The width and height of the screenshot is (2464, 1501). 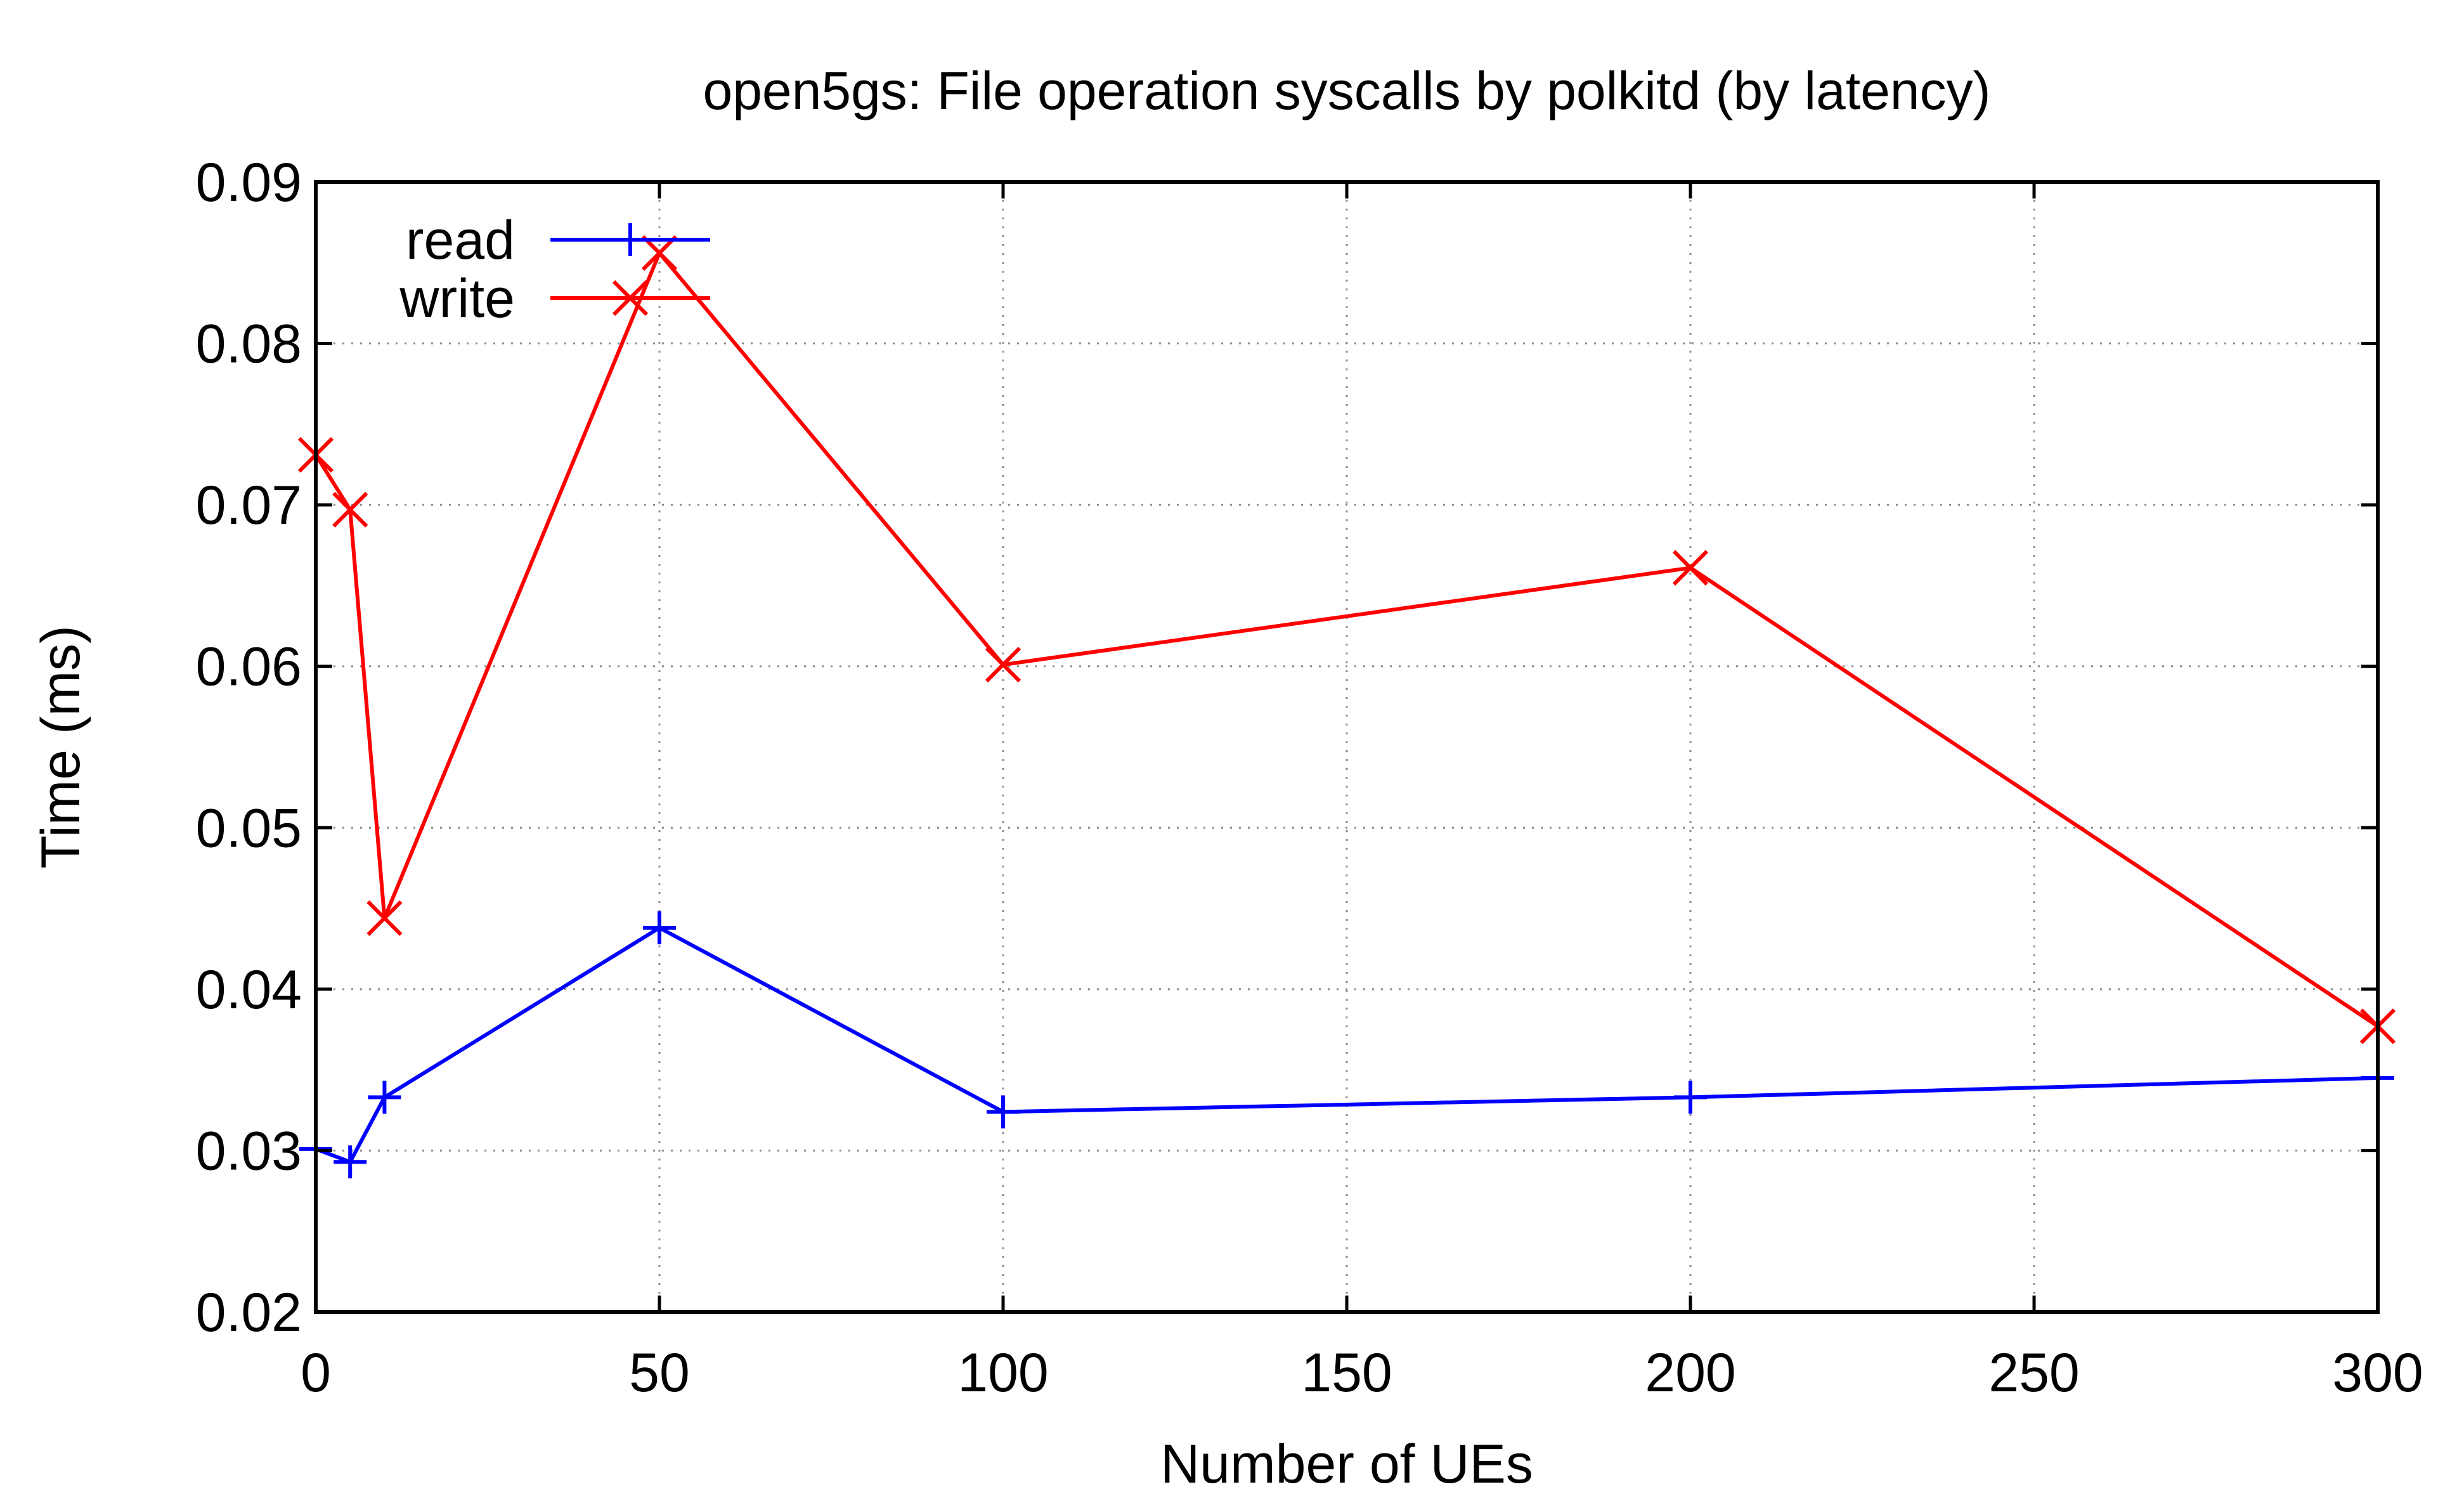 What do you see at coordinates (1690, 1372) in the screenshot?
I see `x-tick-label: 200` at bounding box center [1690, 1372].